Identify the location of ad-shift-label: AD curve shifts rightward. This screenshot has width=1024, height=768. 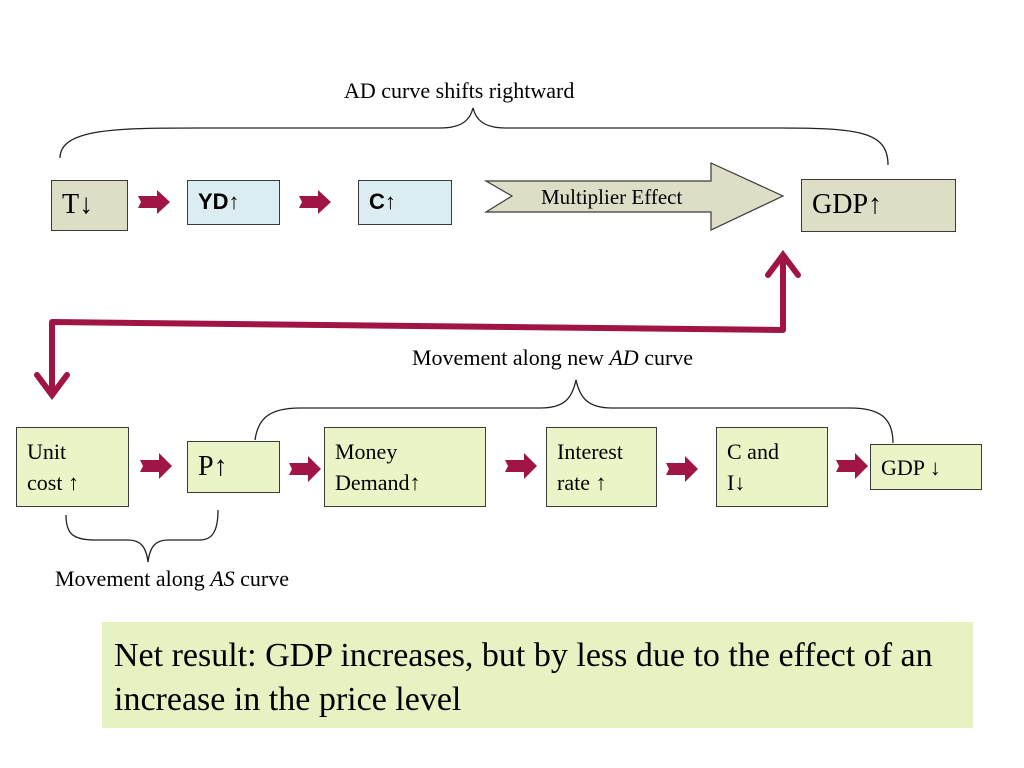
(459, 90).